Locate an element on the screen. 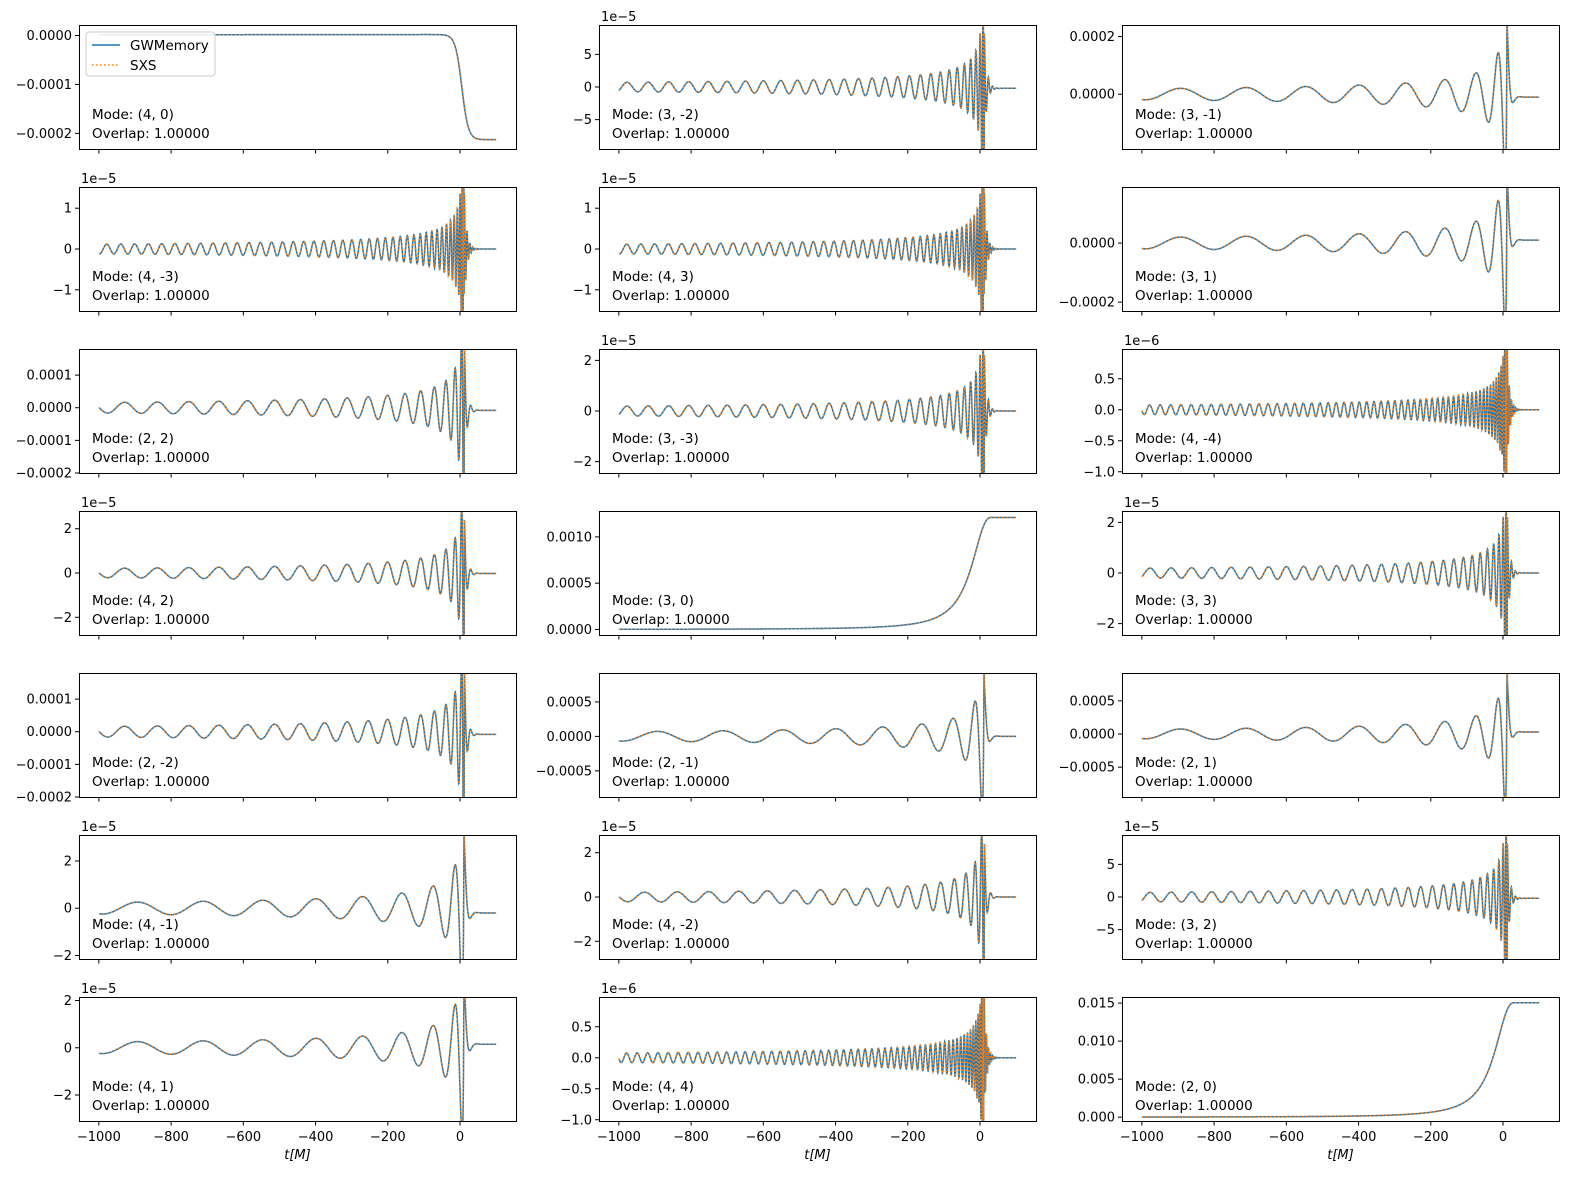 The image size is (1589, 1189). y-tick-label: 0.0001 is located at coordinates (50, 376).